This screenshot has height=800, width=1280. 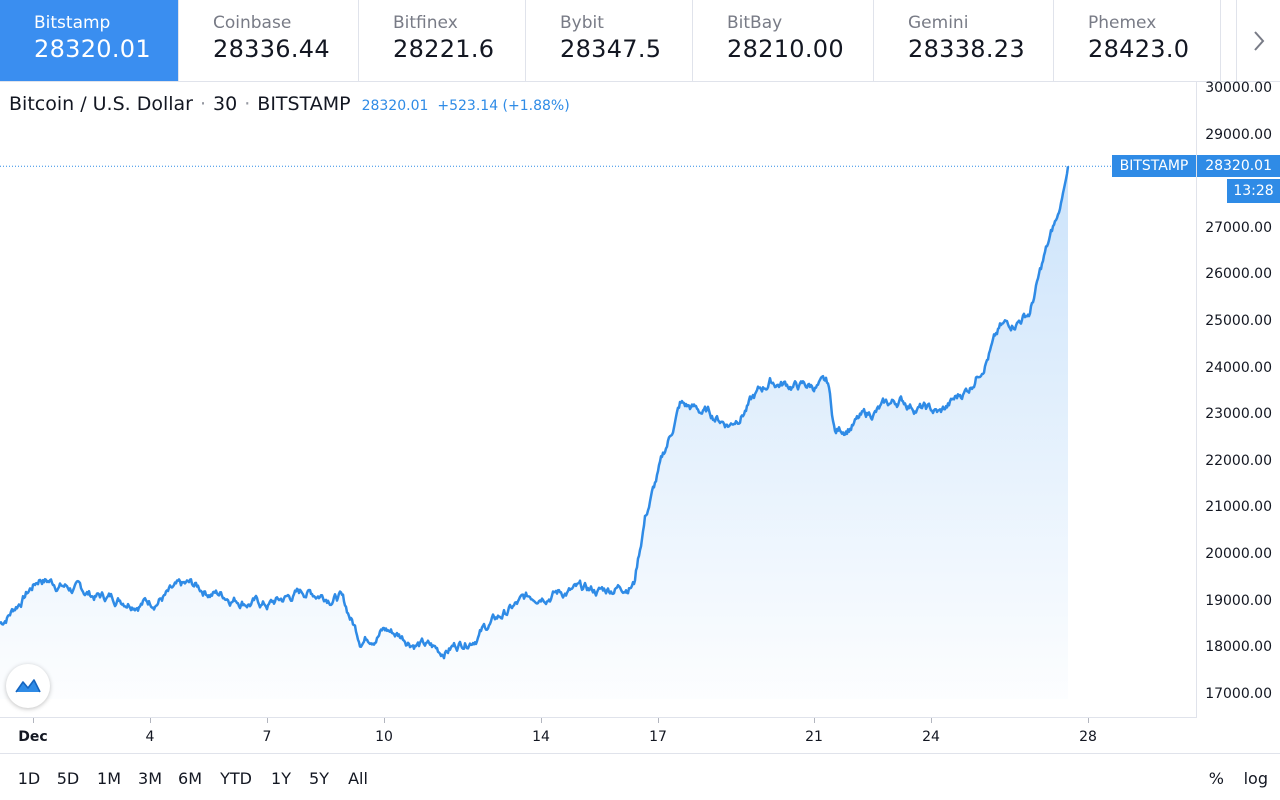 What do you see at coordinates (1238, 554) in the screenshot?
I see `price-tick: 20000.00` at bounding box center [1238, 554].